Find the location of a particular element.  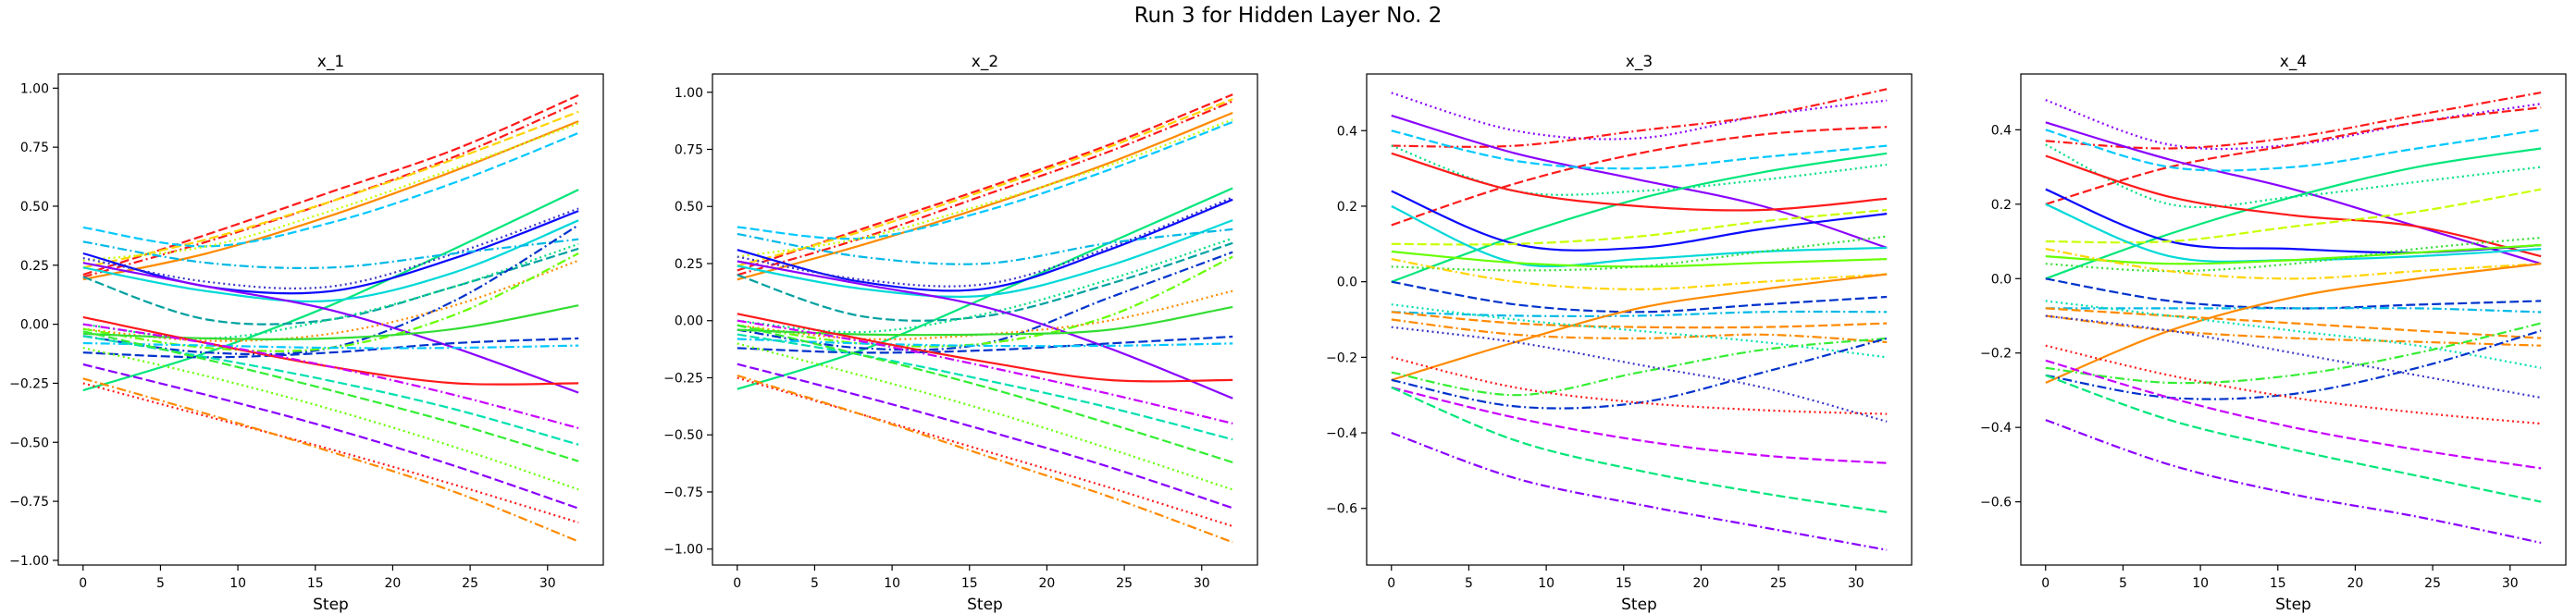

subplot-title: x_2 is located at coordinates (985, 62).